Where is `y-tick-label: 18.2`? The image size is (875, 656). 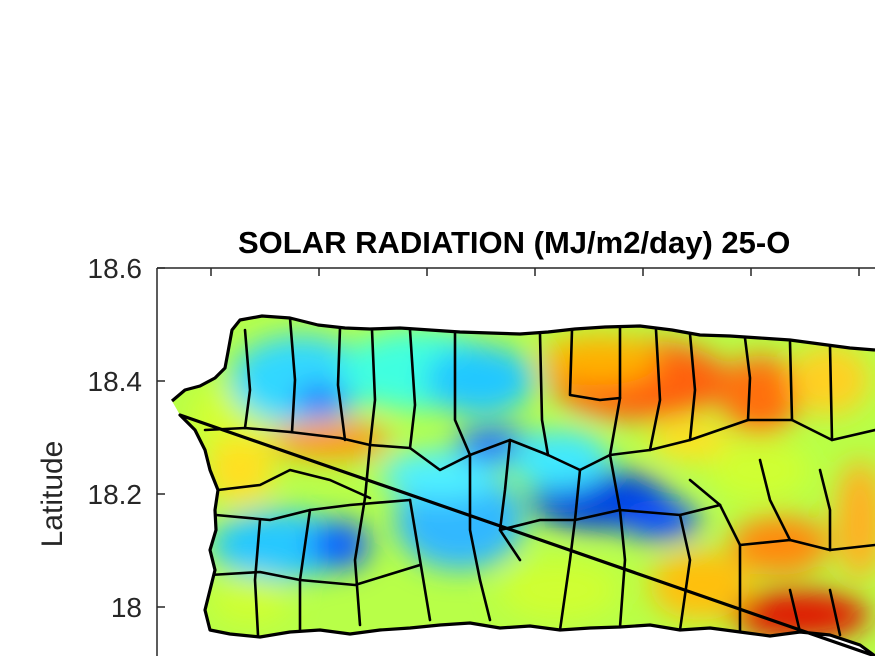 y-tick-label: 18.2 is located at coordinates (115, 494).